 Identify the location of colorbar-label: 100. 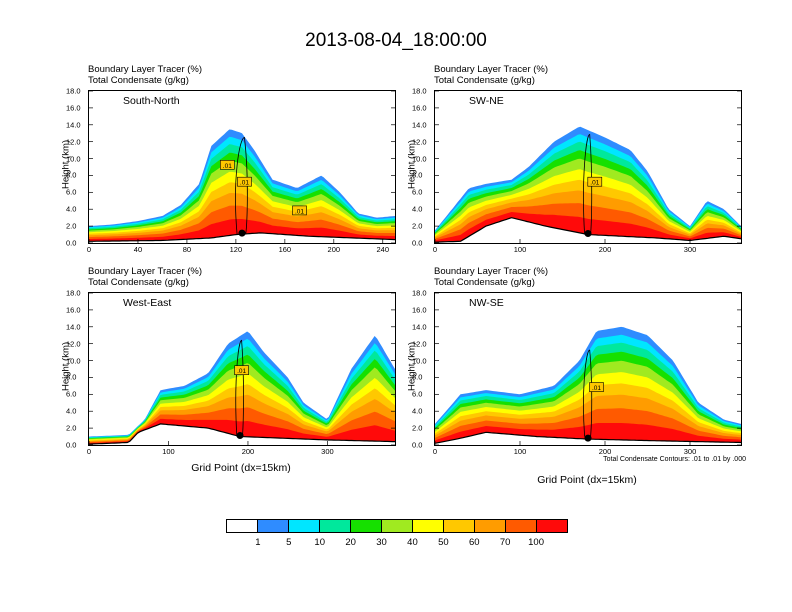
(536, 542).